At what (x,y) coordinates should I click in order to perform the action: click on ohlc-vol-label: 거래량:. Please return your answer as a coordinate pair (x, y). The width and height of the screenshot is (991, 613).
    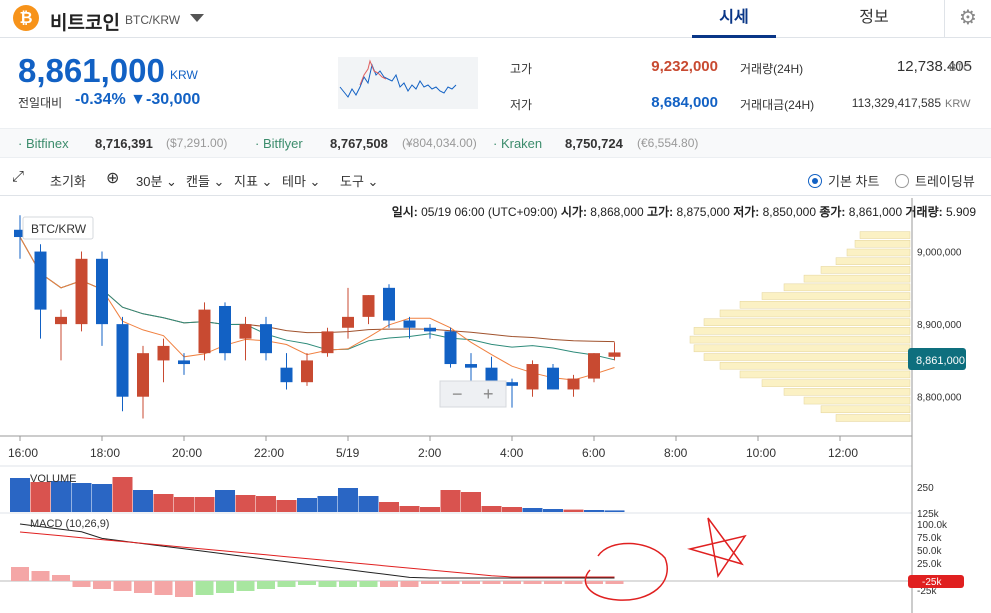
    Looking at the image, I should click on (924, 212).